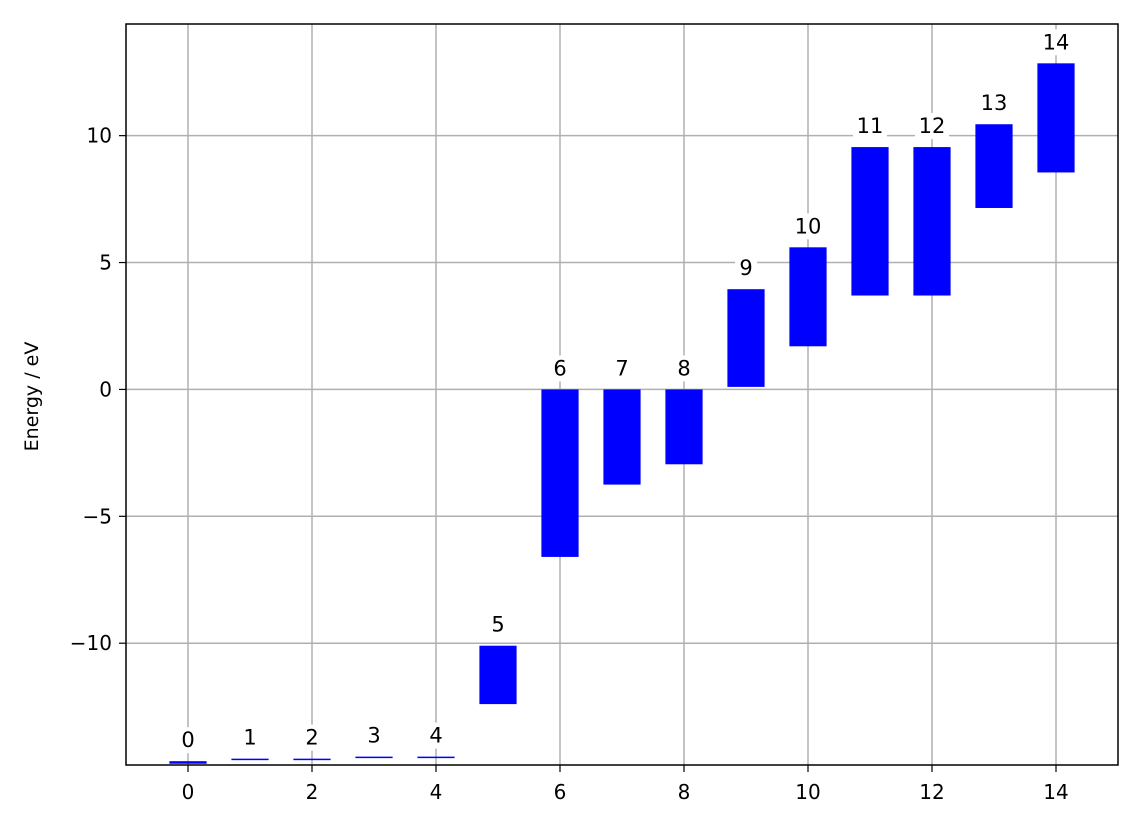 This screenshot has width=1138, height=833. What do you see at coordinates (99, 136) in the screenshot?
I see `y-tick-label: 10` at bounding box center [99, 136].